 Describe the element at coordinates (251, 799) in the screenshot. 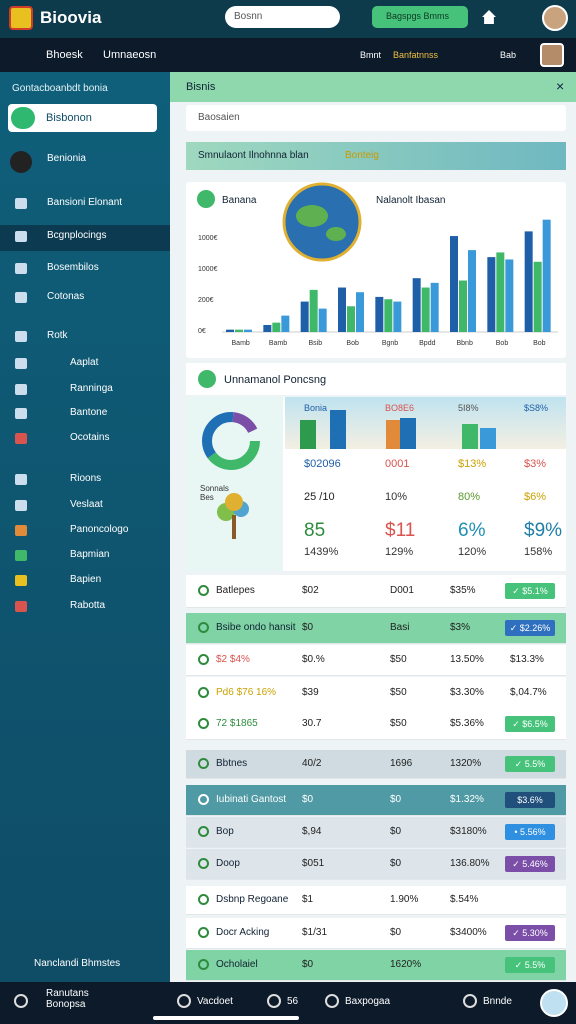

I see `row-label: Iubinati Gantost` at that location.